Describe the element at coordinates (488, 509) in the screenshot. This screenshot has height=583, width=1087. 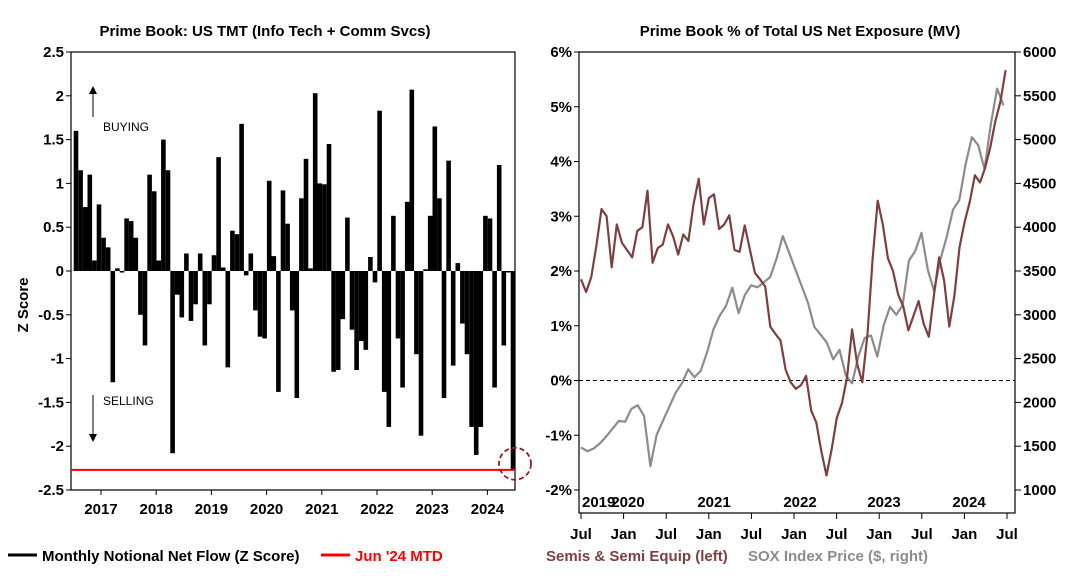
I see `left-x-tick-label: 2024` at that location.